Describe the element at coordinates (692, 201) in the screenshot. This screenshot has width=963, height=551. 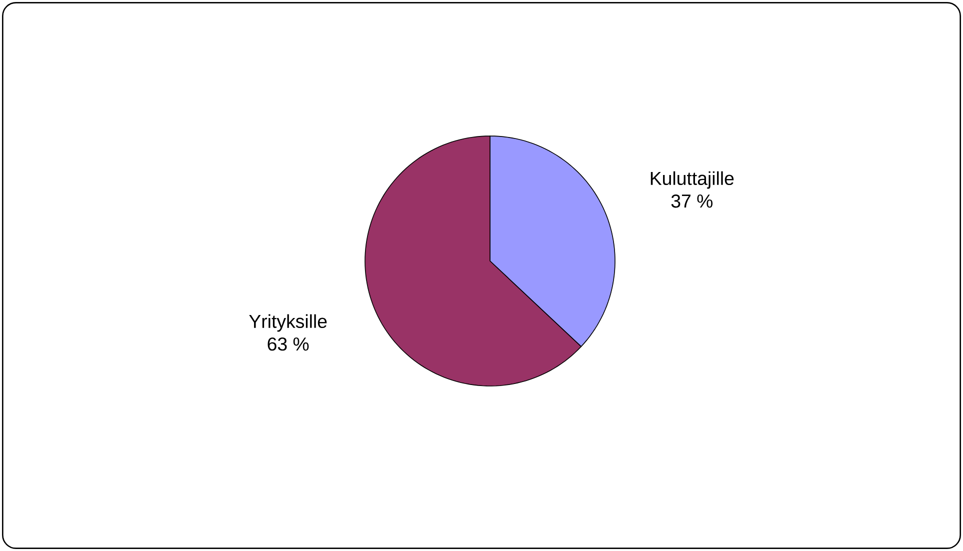
I see `data-label: 37 %` at that location.